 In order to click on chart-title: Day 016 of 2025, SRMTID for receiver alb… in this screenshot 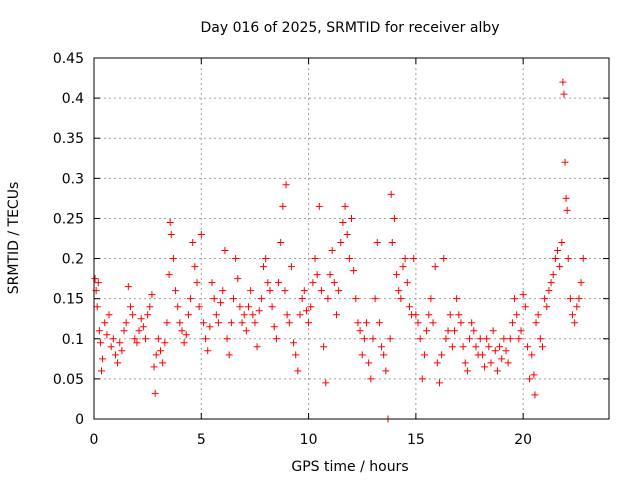, I will do `click(349, 28)`.